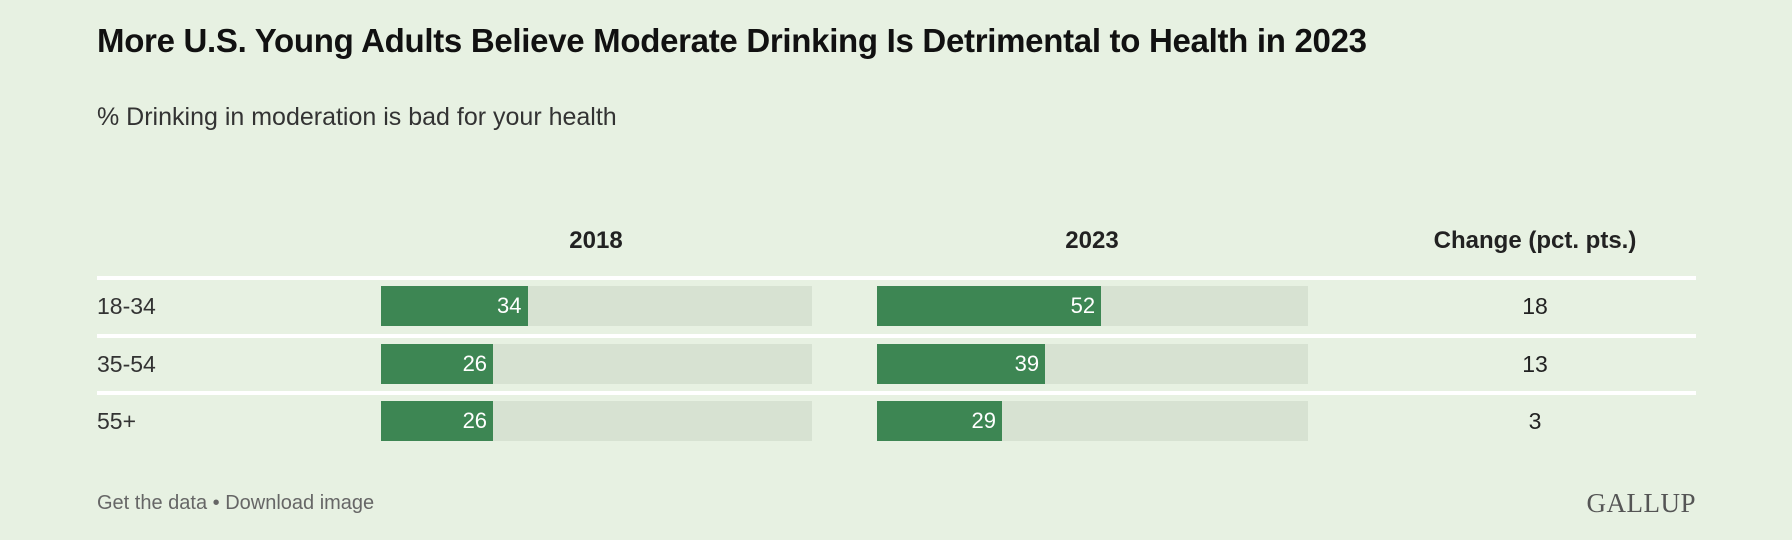 The height and width of the screenshot is (540, 1792). Describe the element at coordinates (596, 306) in the screenshot. I see `bar-track-2018: 34` at that location.